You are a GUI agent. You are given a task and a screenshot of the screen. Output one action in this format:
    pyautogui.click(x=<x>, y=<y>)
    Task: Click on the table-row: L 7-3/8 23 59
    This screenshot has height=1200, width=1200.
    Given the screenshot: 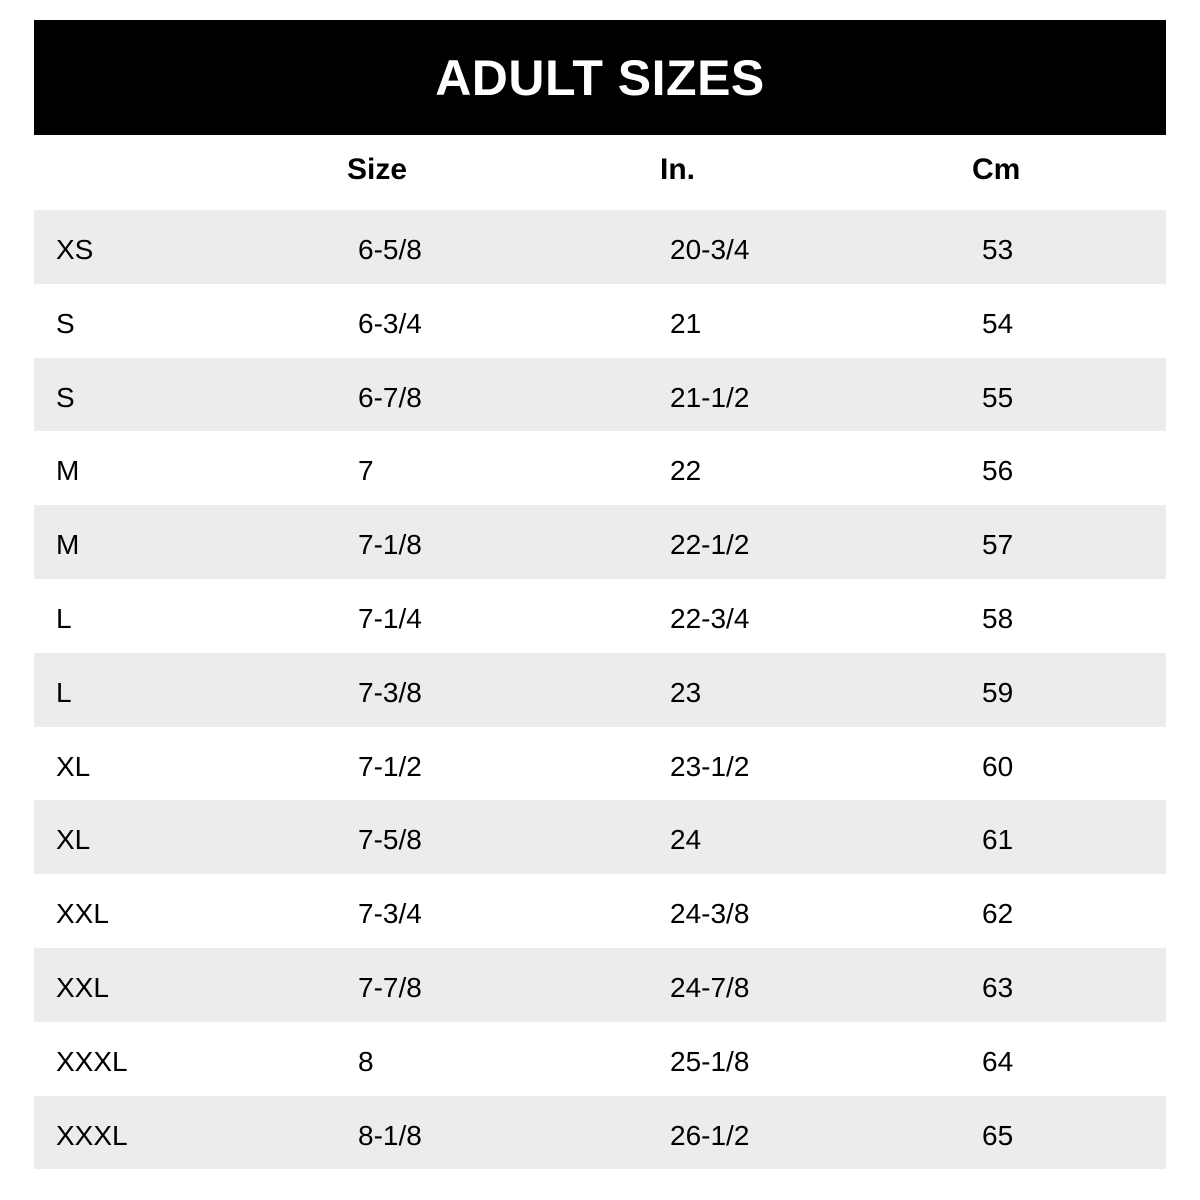 What is the action you would take?
    pyautogui.click(x=600, y=689)
    